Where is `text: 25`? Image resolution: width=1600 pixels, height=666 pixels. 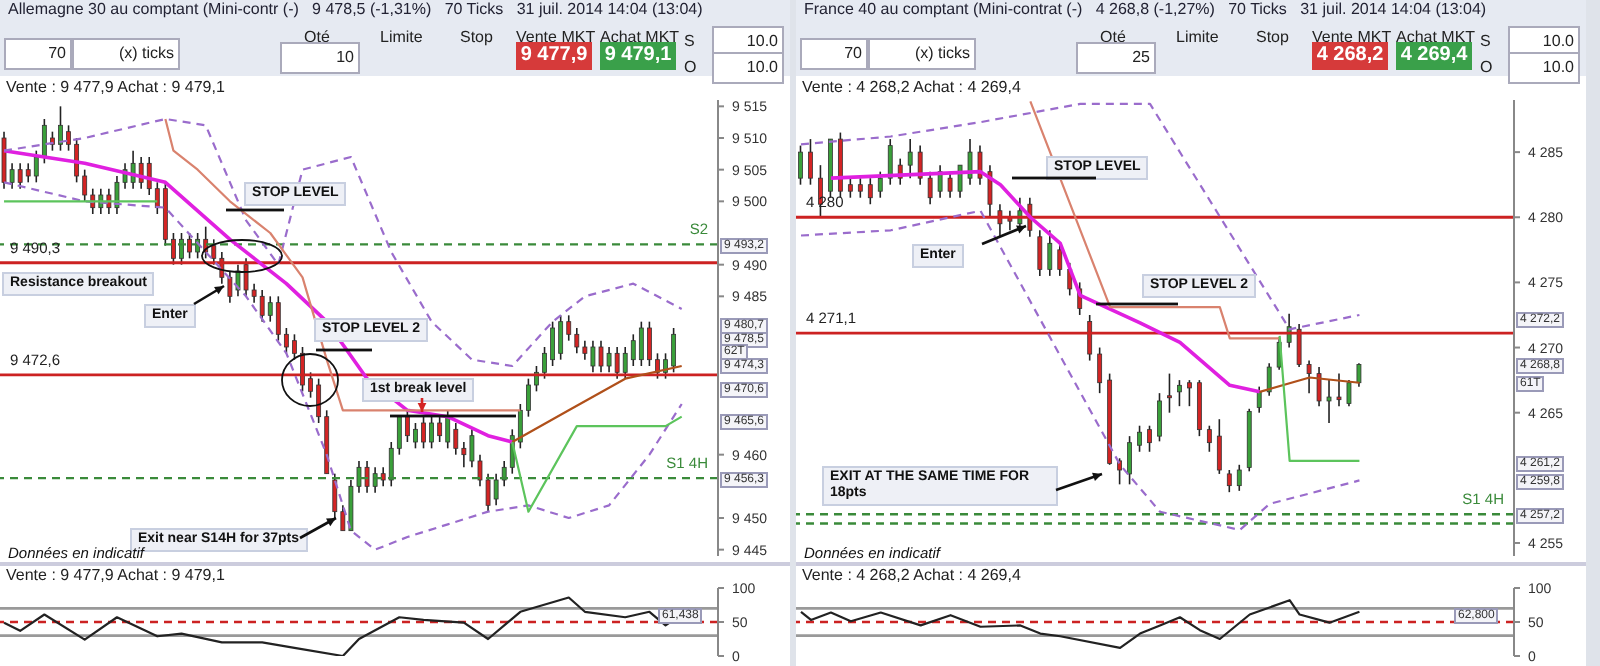
text: 25 is located at coordinates (1141, 57).